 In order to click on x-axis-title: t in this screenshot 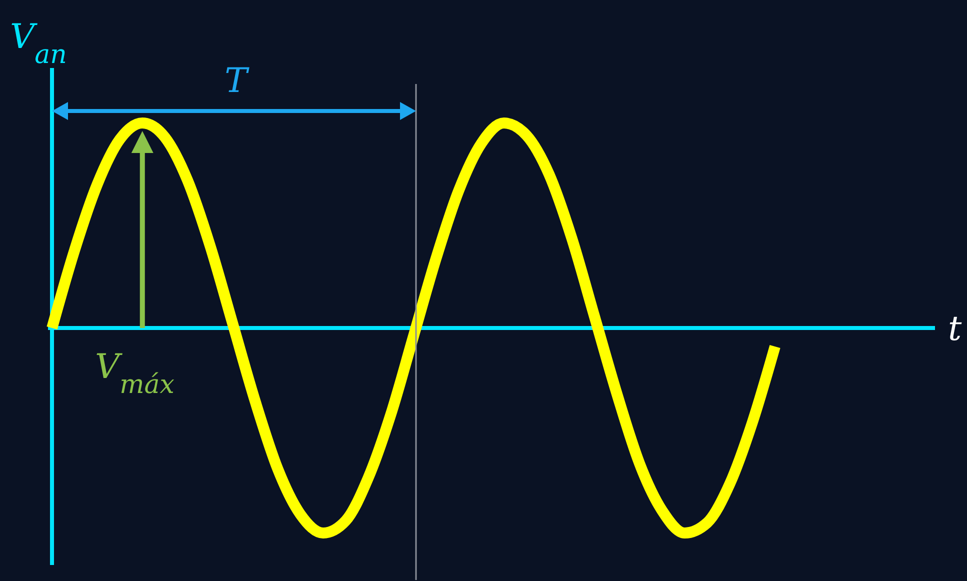, I will do `click(955, 329)`.